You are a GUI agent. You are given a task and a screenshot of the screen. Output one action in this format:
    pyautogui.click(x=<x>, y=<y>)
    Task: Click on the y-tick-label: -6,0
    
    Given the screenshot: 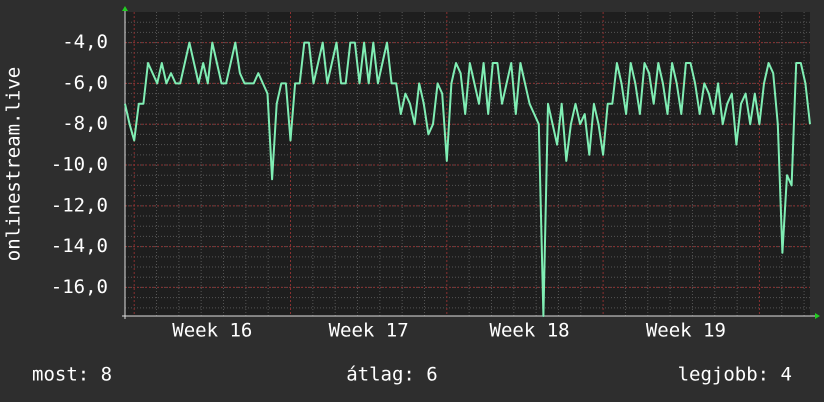 What is the action you would take?
    pyautogui.click(x=85, y=83)
    